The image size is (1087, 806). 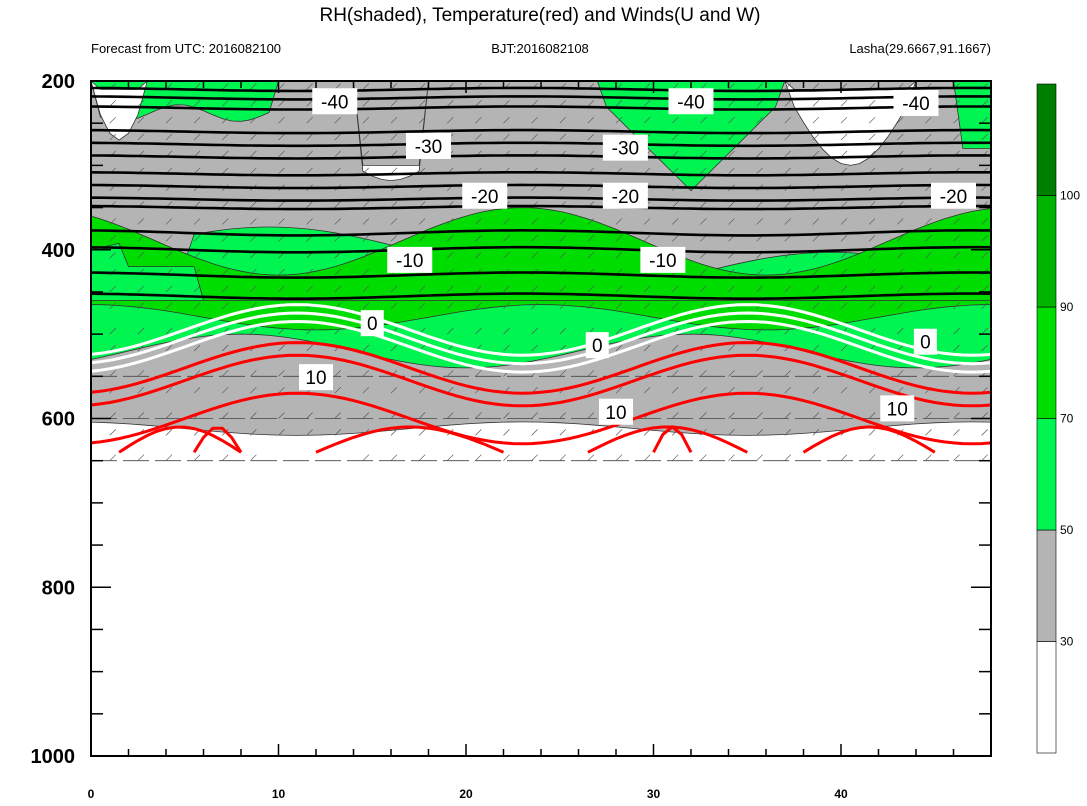 I want to click on contour-label: -10, so click(x=410, y=259).